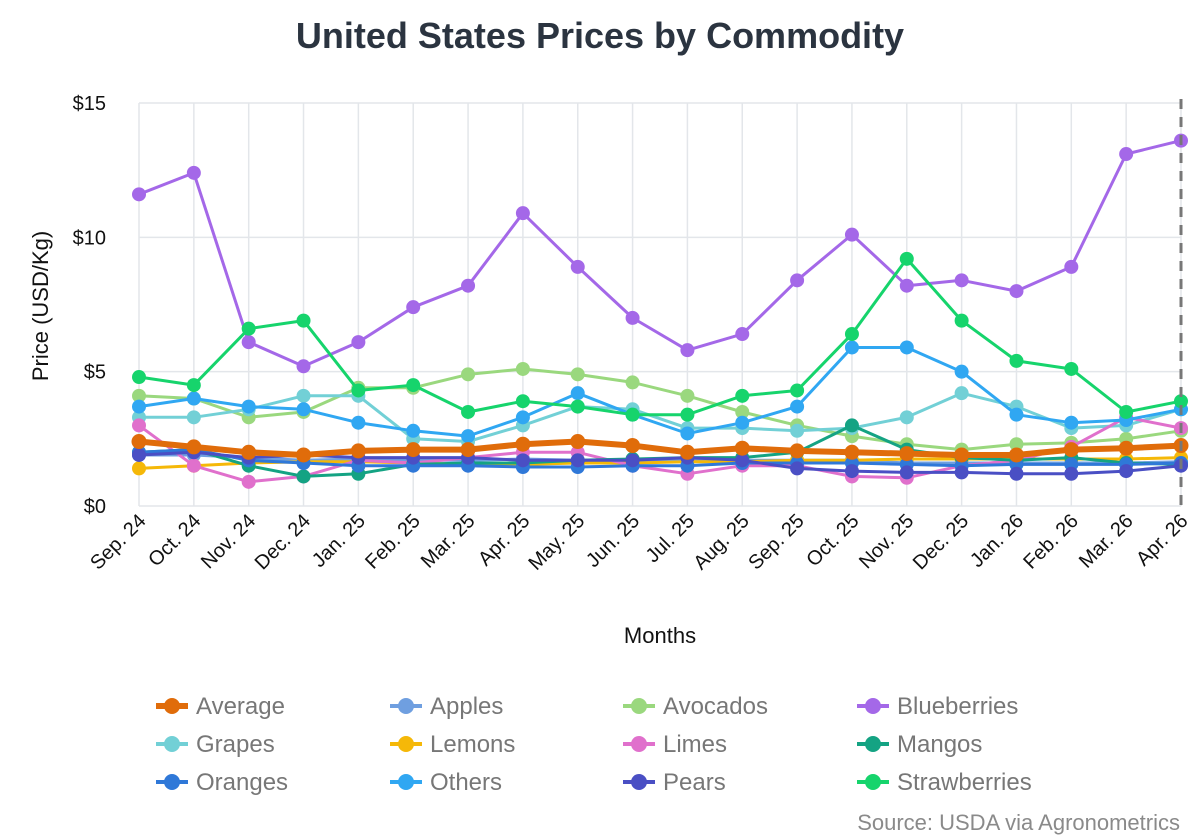  Describe the element at coordinates (675, 744) in the screenshot. I see `legend-item-limes: Limes` at that location.